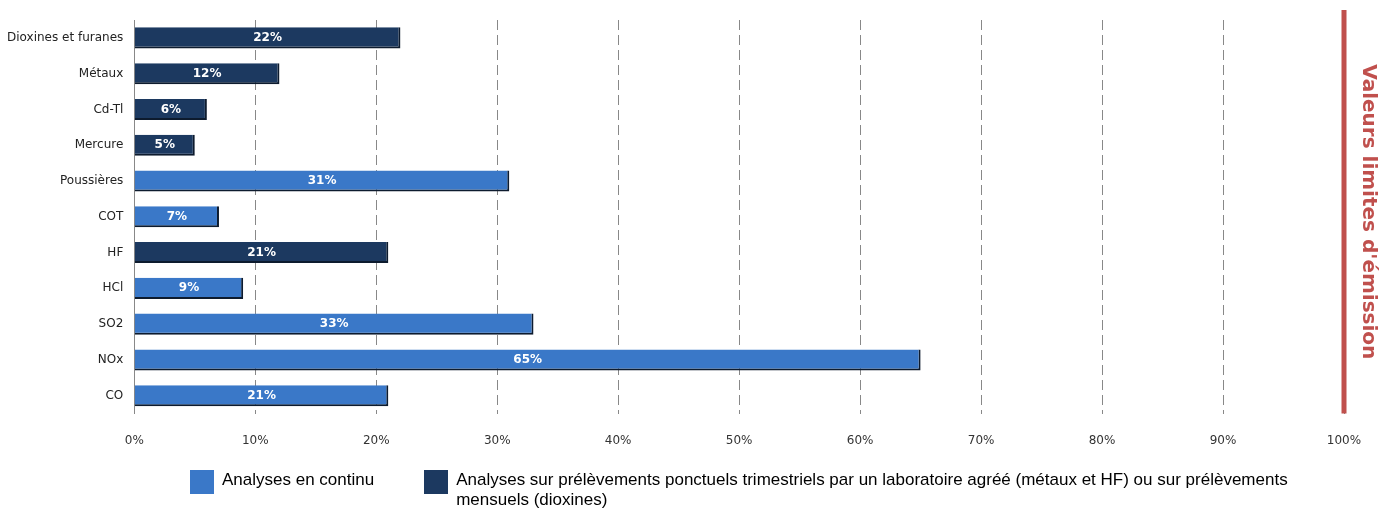 The width and height of the screenshot is (1400, 517). Describe the element at coordinates (114, 394) in the screenshot. I see `y-tick-label: CO` at that location.